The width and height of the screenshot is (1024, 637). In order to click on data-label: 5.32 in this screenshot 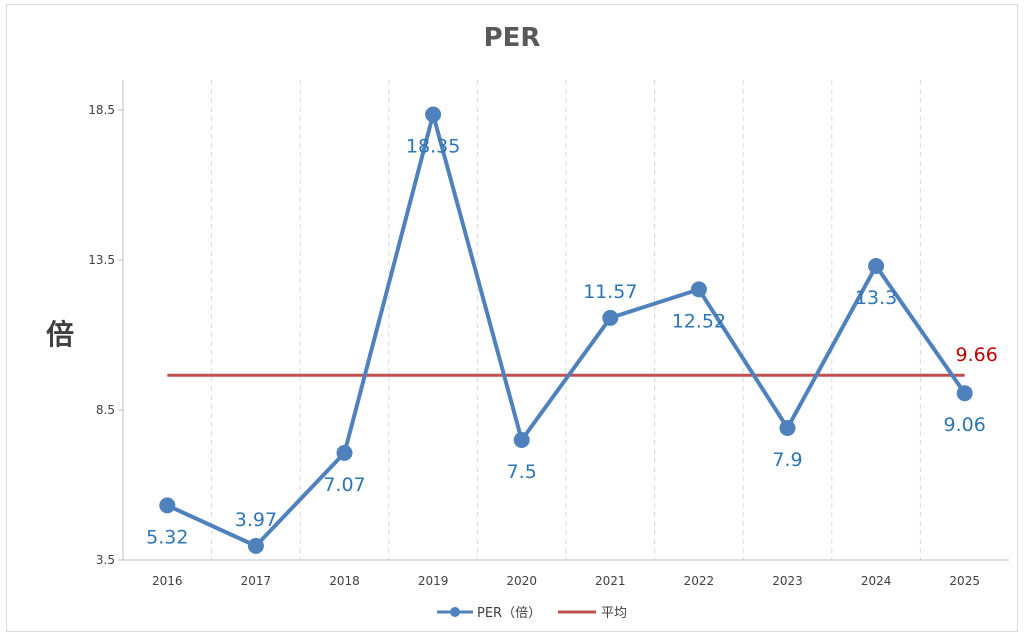, I will do `click(167, 537)`.